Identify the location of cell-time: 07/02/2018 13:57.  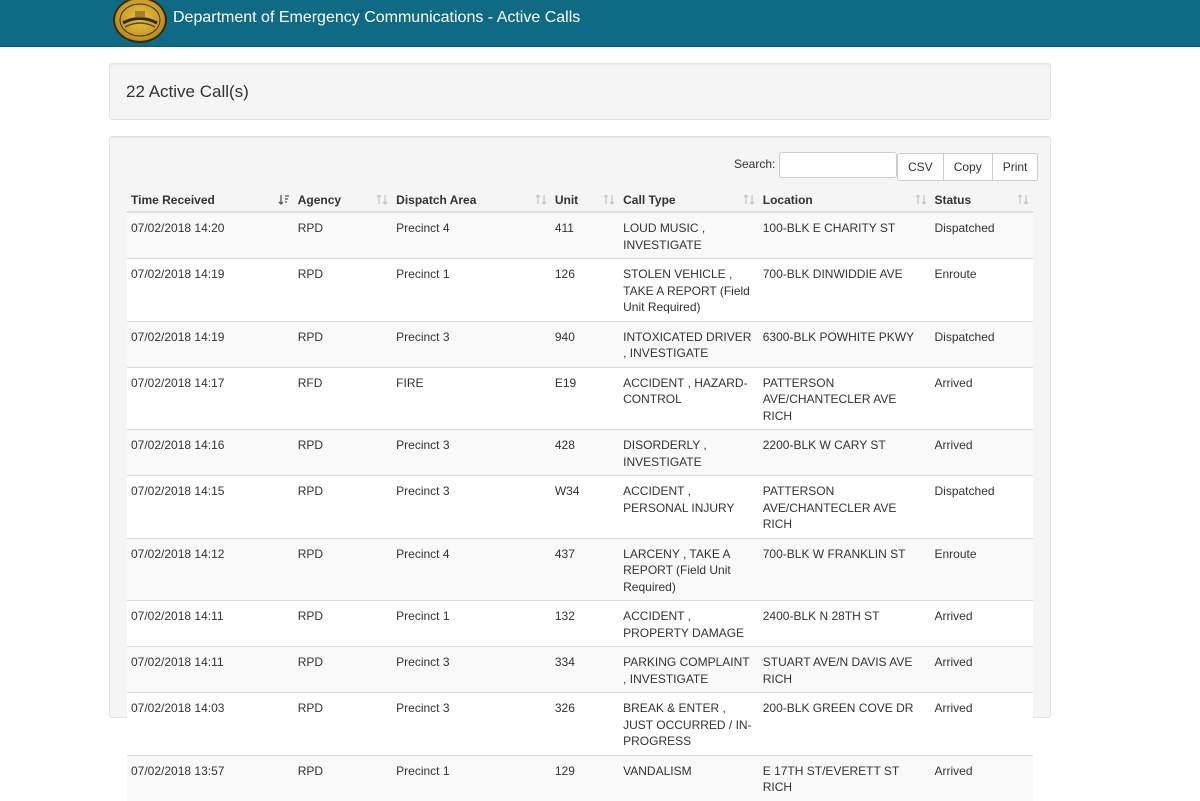
(210, 777).